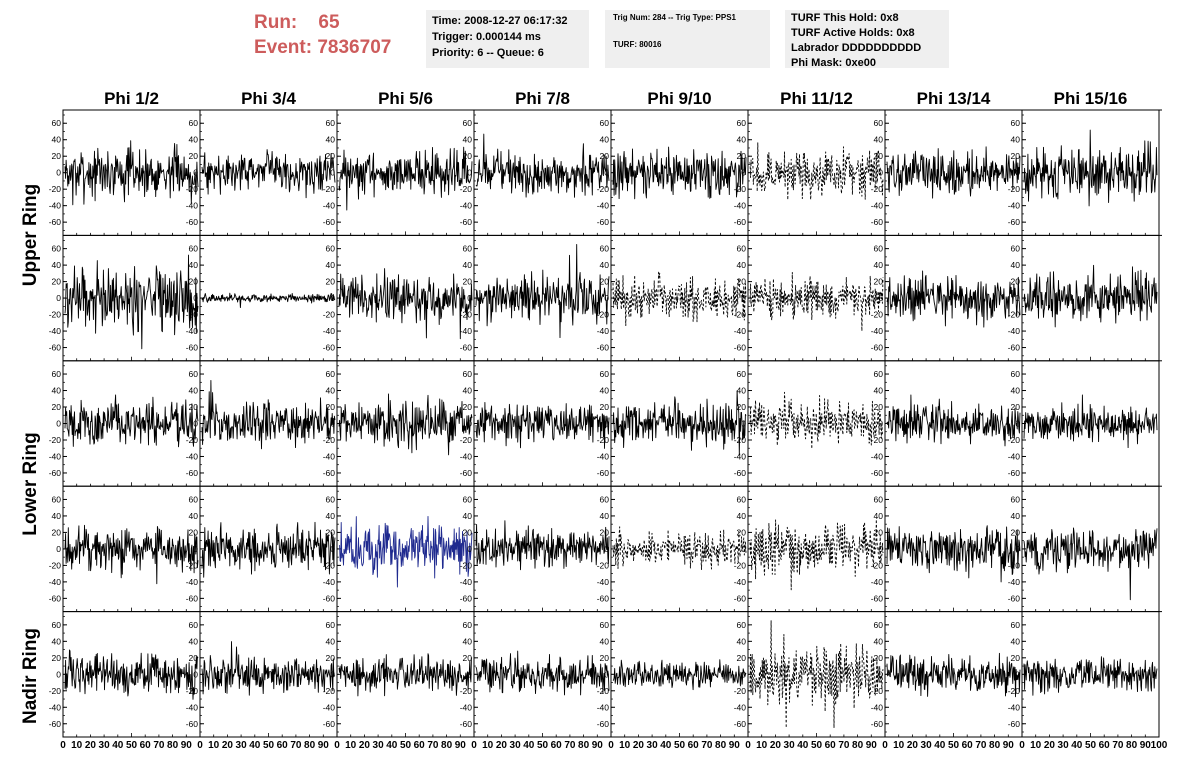  I want to click on panel-frame, so click(268, 423).